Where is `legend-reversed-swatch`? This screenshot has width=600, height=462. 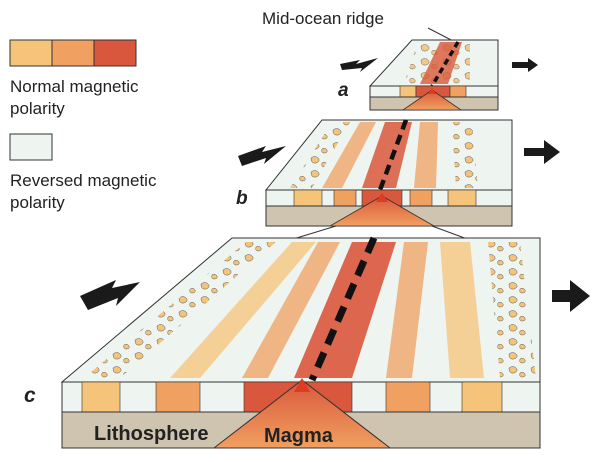 legend-reversed-swatch is located at coordinates (31, 147).